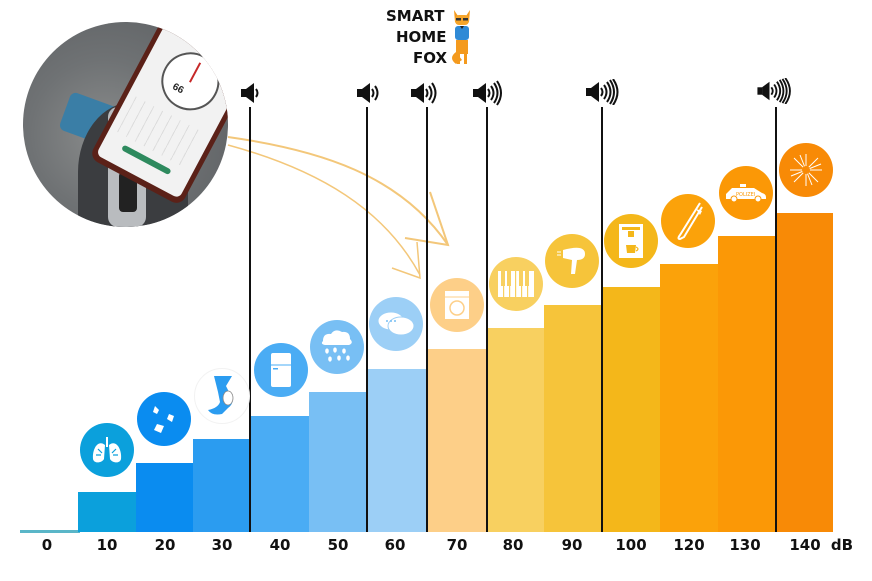 This screenshot has width=872, height=581. Describe the element at coordinates (516, 284) in the screenshot. I see `piano-keys-icon` at that location.